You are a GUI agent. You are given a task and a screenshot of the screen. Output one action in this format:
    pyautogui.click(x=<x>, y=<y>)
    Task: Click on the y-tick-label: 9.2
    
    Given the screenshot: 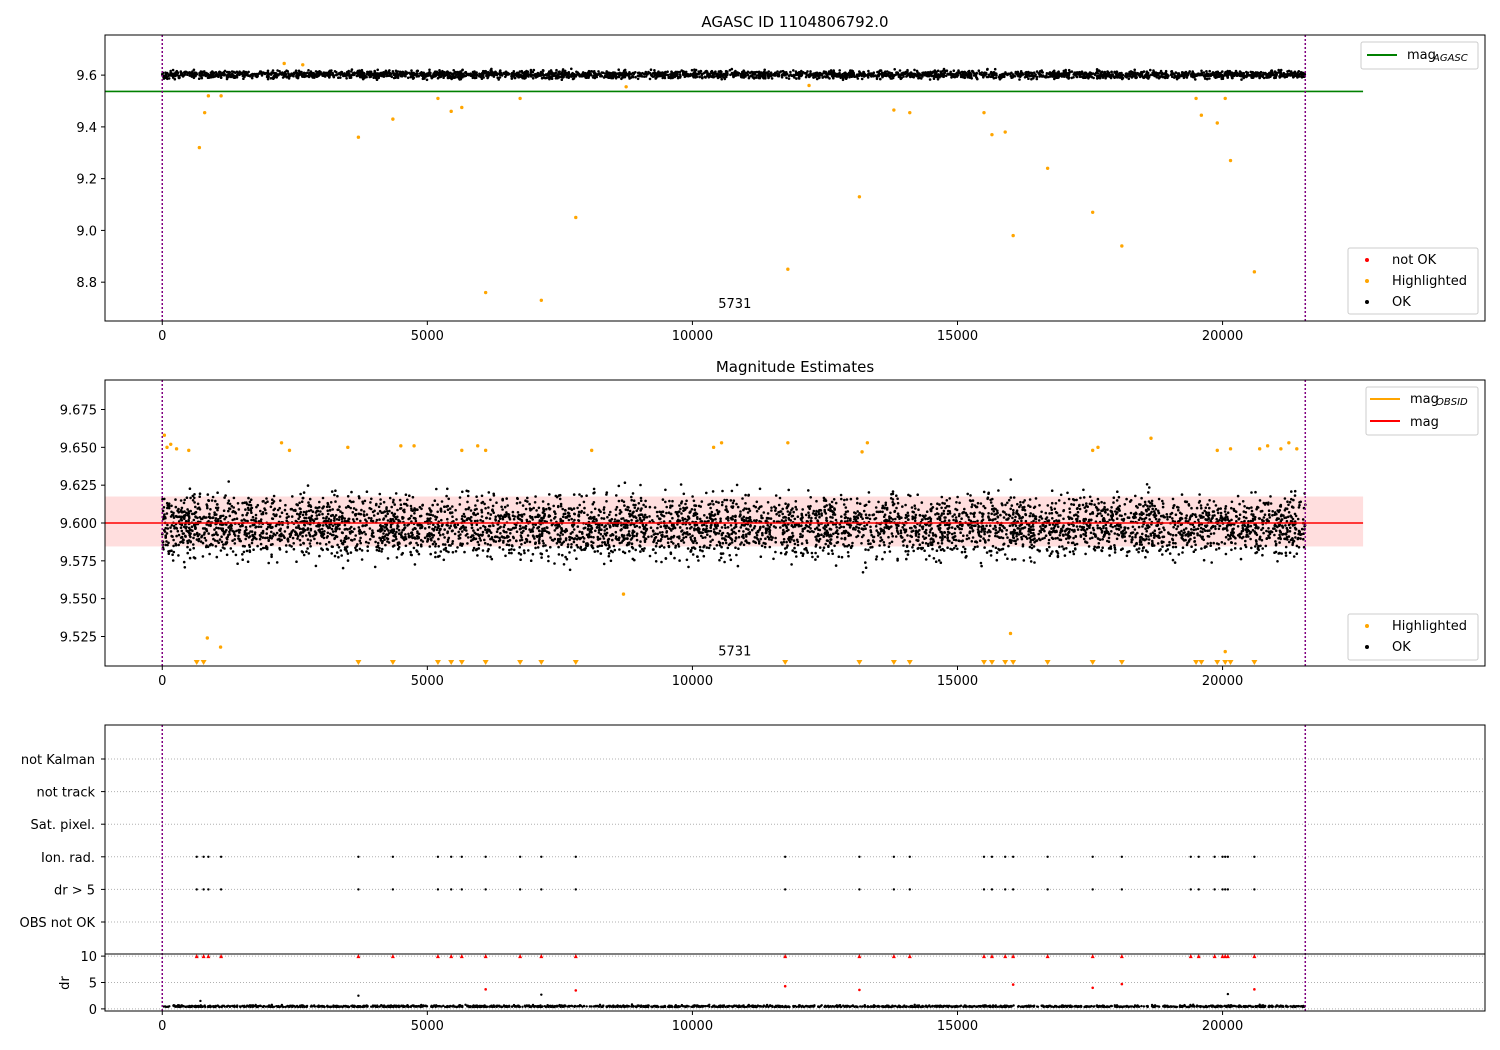 What is the action you would take?
    pyautogui.click(x=86, y=180)
    